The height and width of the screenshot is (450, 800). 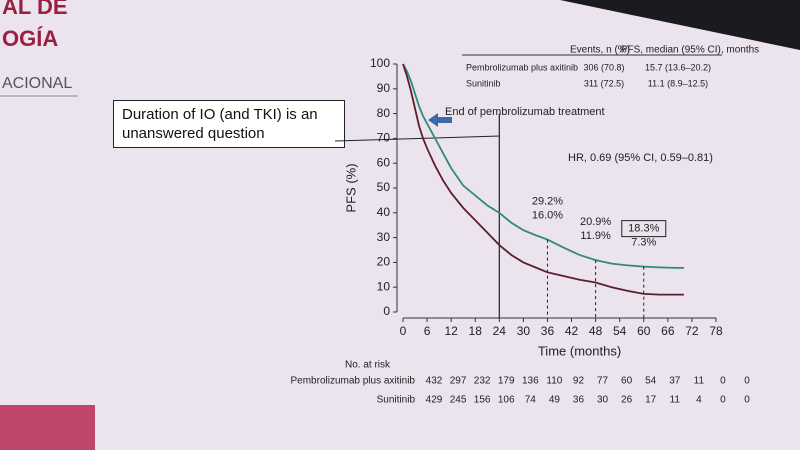 I want to click on legend-events: 311 (72.5), so click(x=604, y=83).